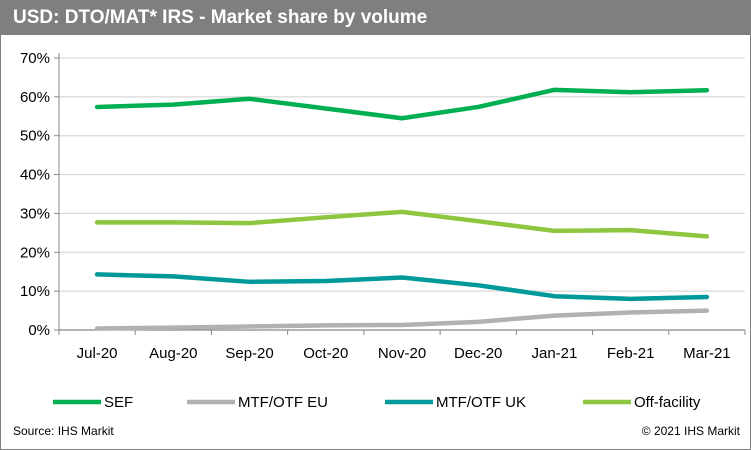 The image size is (751, 450). I want to click on y-tick-label: 50%, so click(35, 136).